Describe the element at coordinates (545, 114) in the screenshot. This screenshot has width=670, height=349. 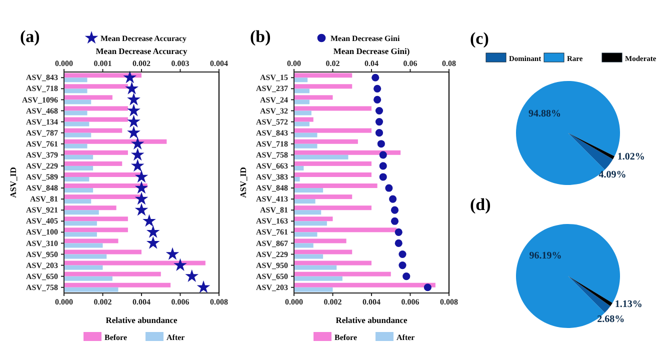
I see `data-label: 94.88%` at that location.